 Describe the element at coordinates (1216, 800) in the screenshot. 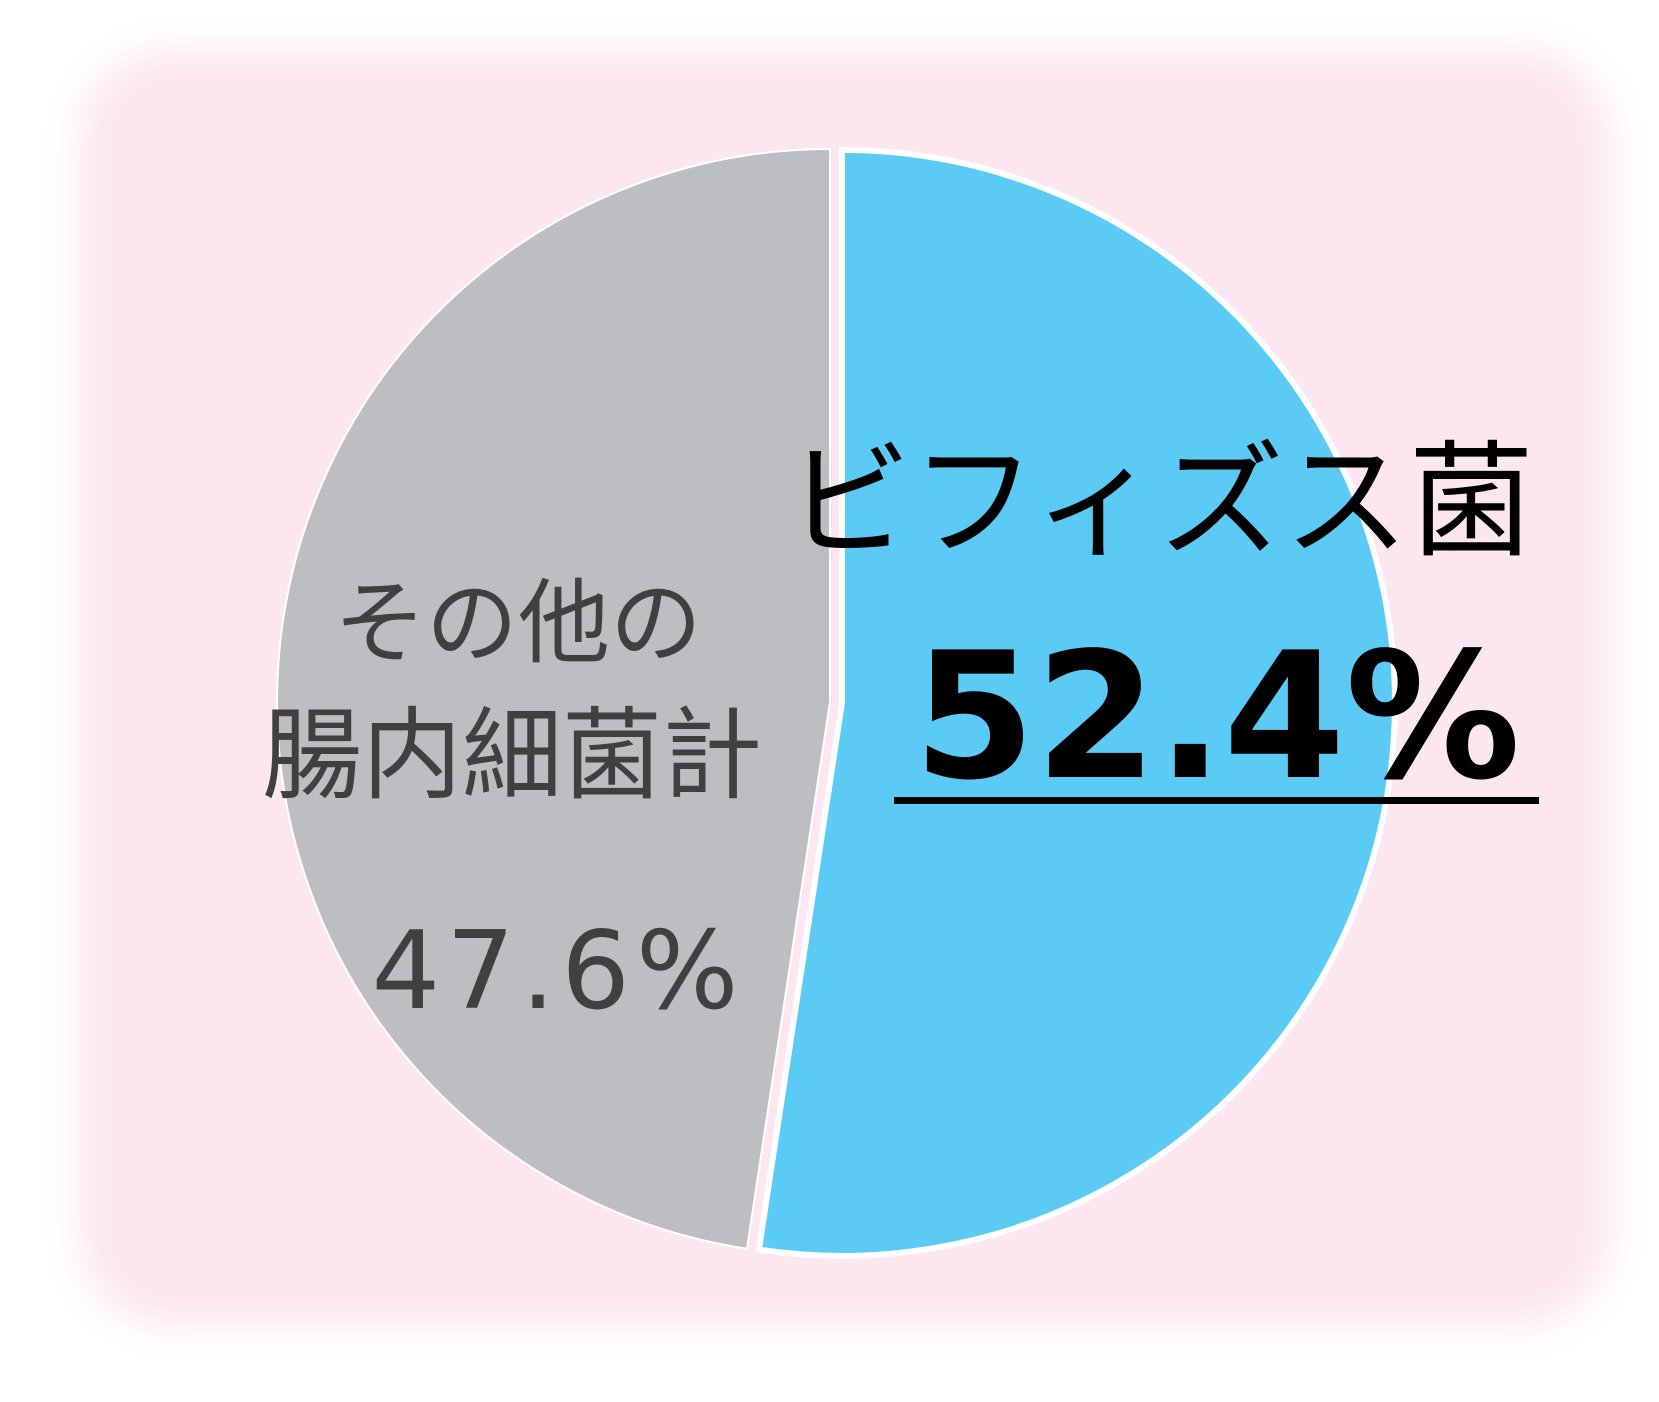

I see `label-bifidus-underline` at that location.